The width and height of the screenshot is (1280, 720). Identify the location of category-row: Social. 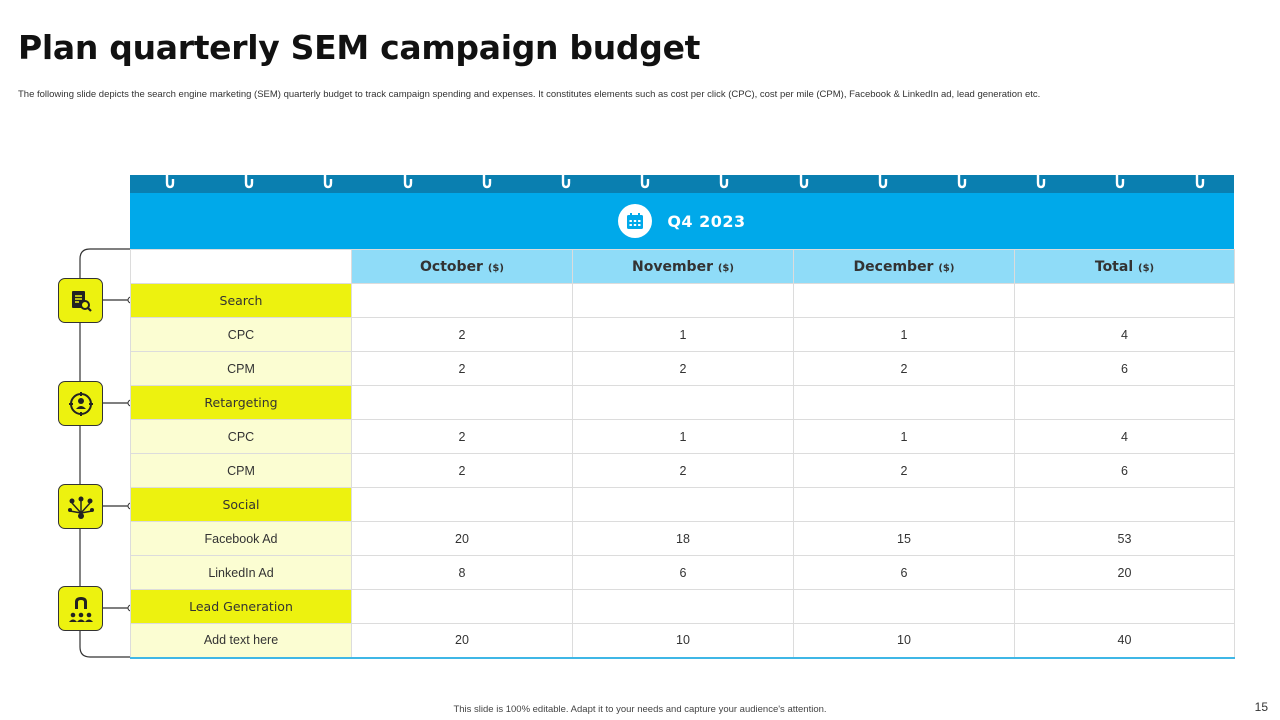
(682, 504).